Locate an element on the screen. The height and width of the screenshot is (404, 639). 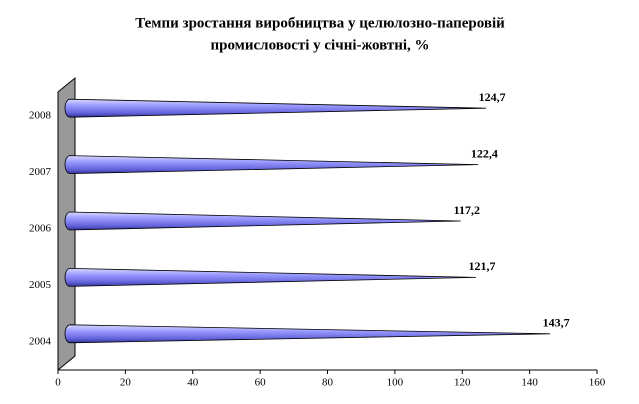
x-tick-label: 80 is located at coordinates (328, 383).